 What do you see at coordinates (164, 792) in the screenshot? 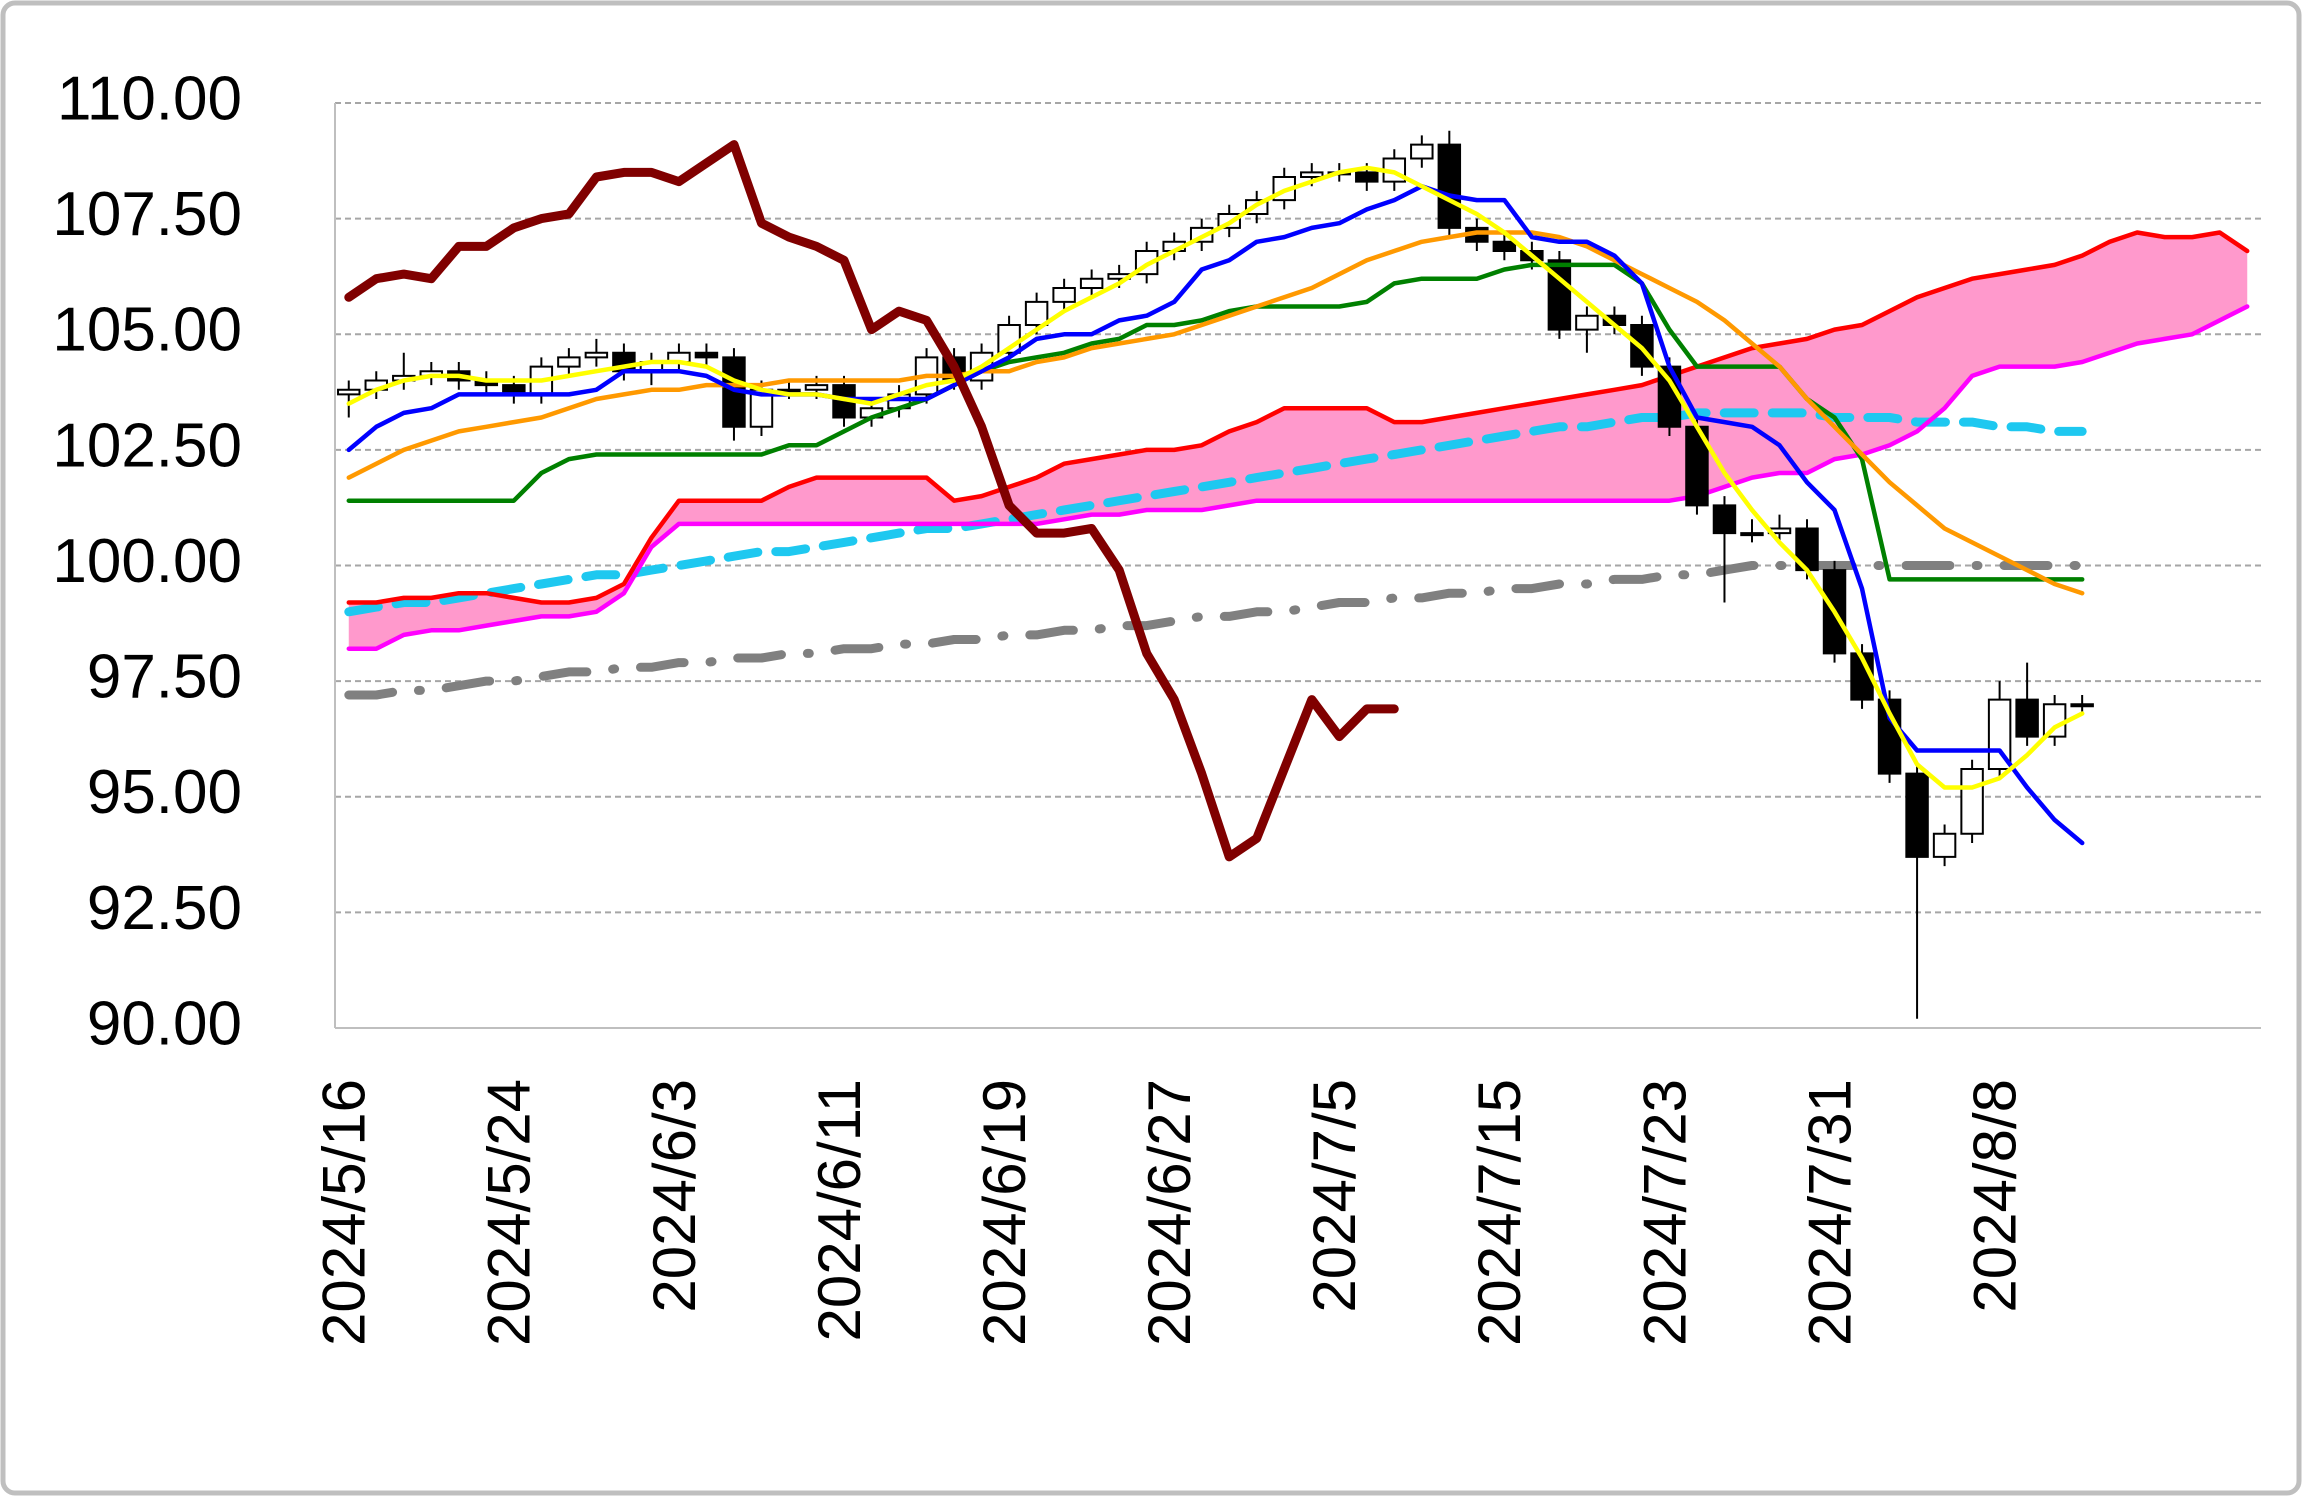
I see `y-tick-label: 95.00` at bounding box center [164, 792].